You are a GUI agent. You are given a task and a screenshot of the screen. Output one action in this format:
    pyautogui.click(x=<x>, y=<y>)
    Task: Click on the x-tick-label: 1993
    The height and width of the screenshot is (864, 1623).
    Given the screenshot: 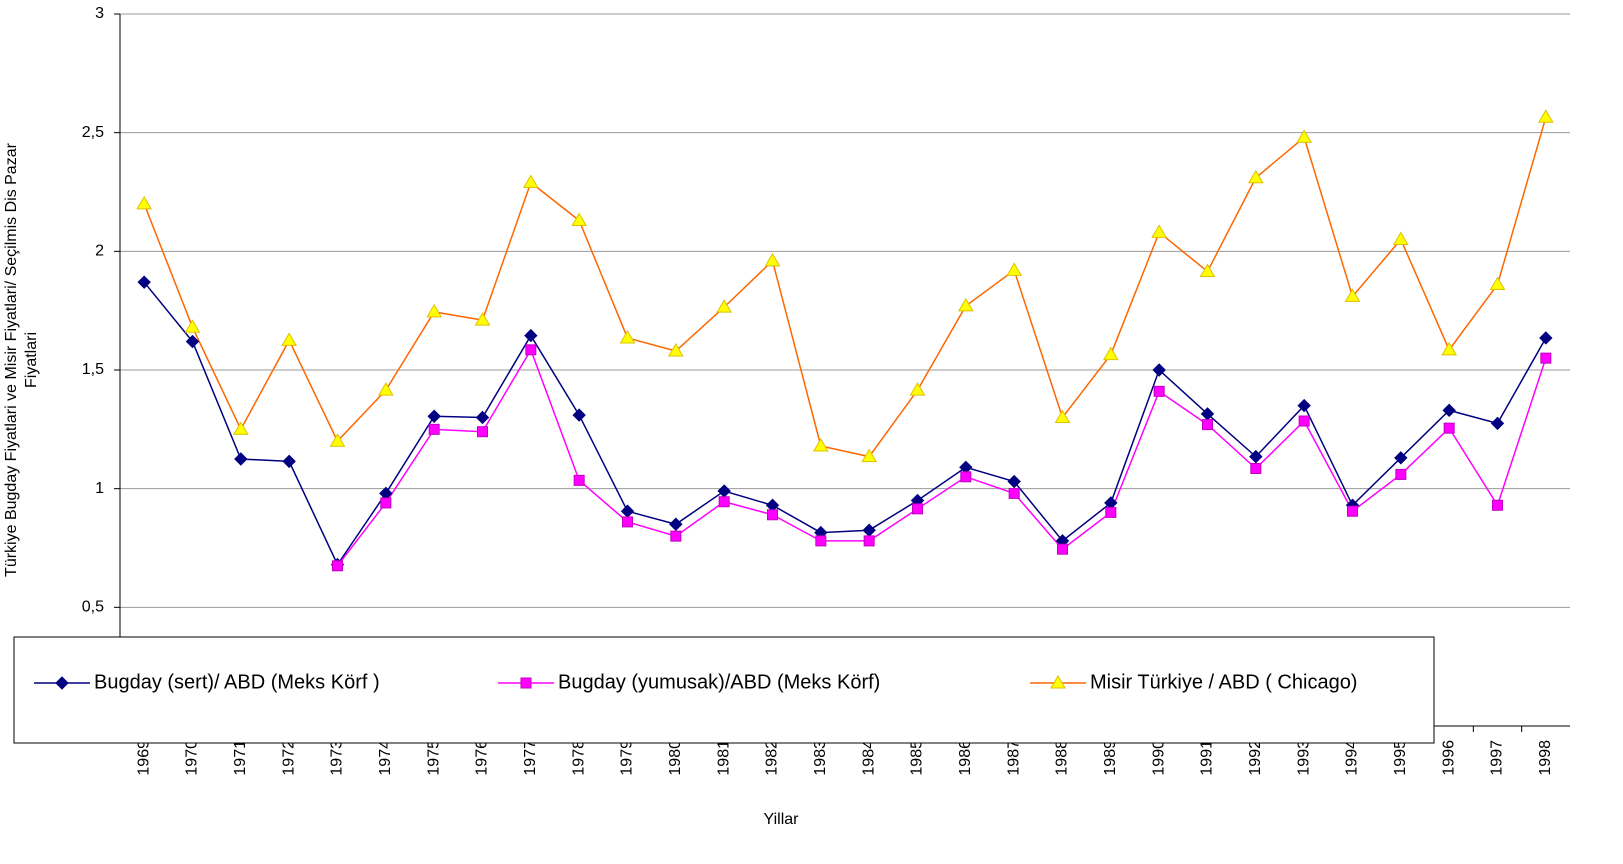 What is the action you would take?
    pyautogui.click(x=1303, y=758)
    